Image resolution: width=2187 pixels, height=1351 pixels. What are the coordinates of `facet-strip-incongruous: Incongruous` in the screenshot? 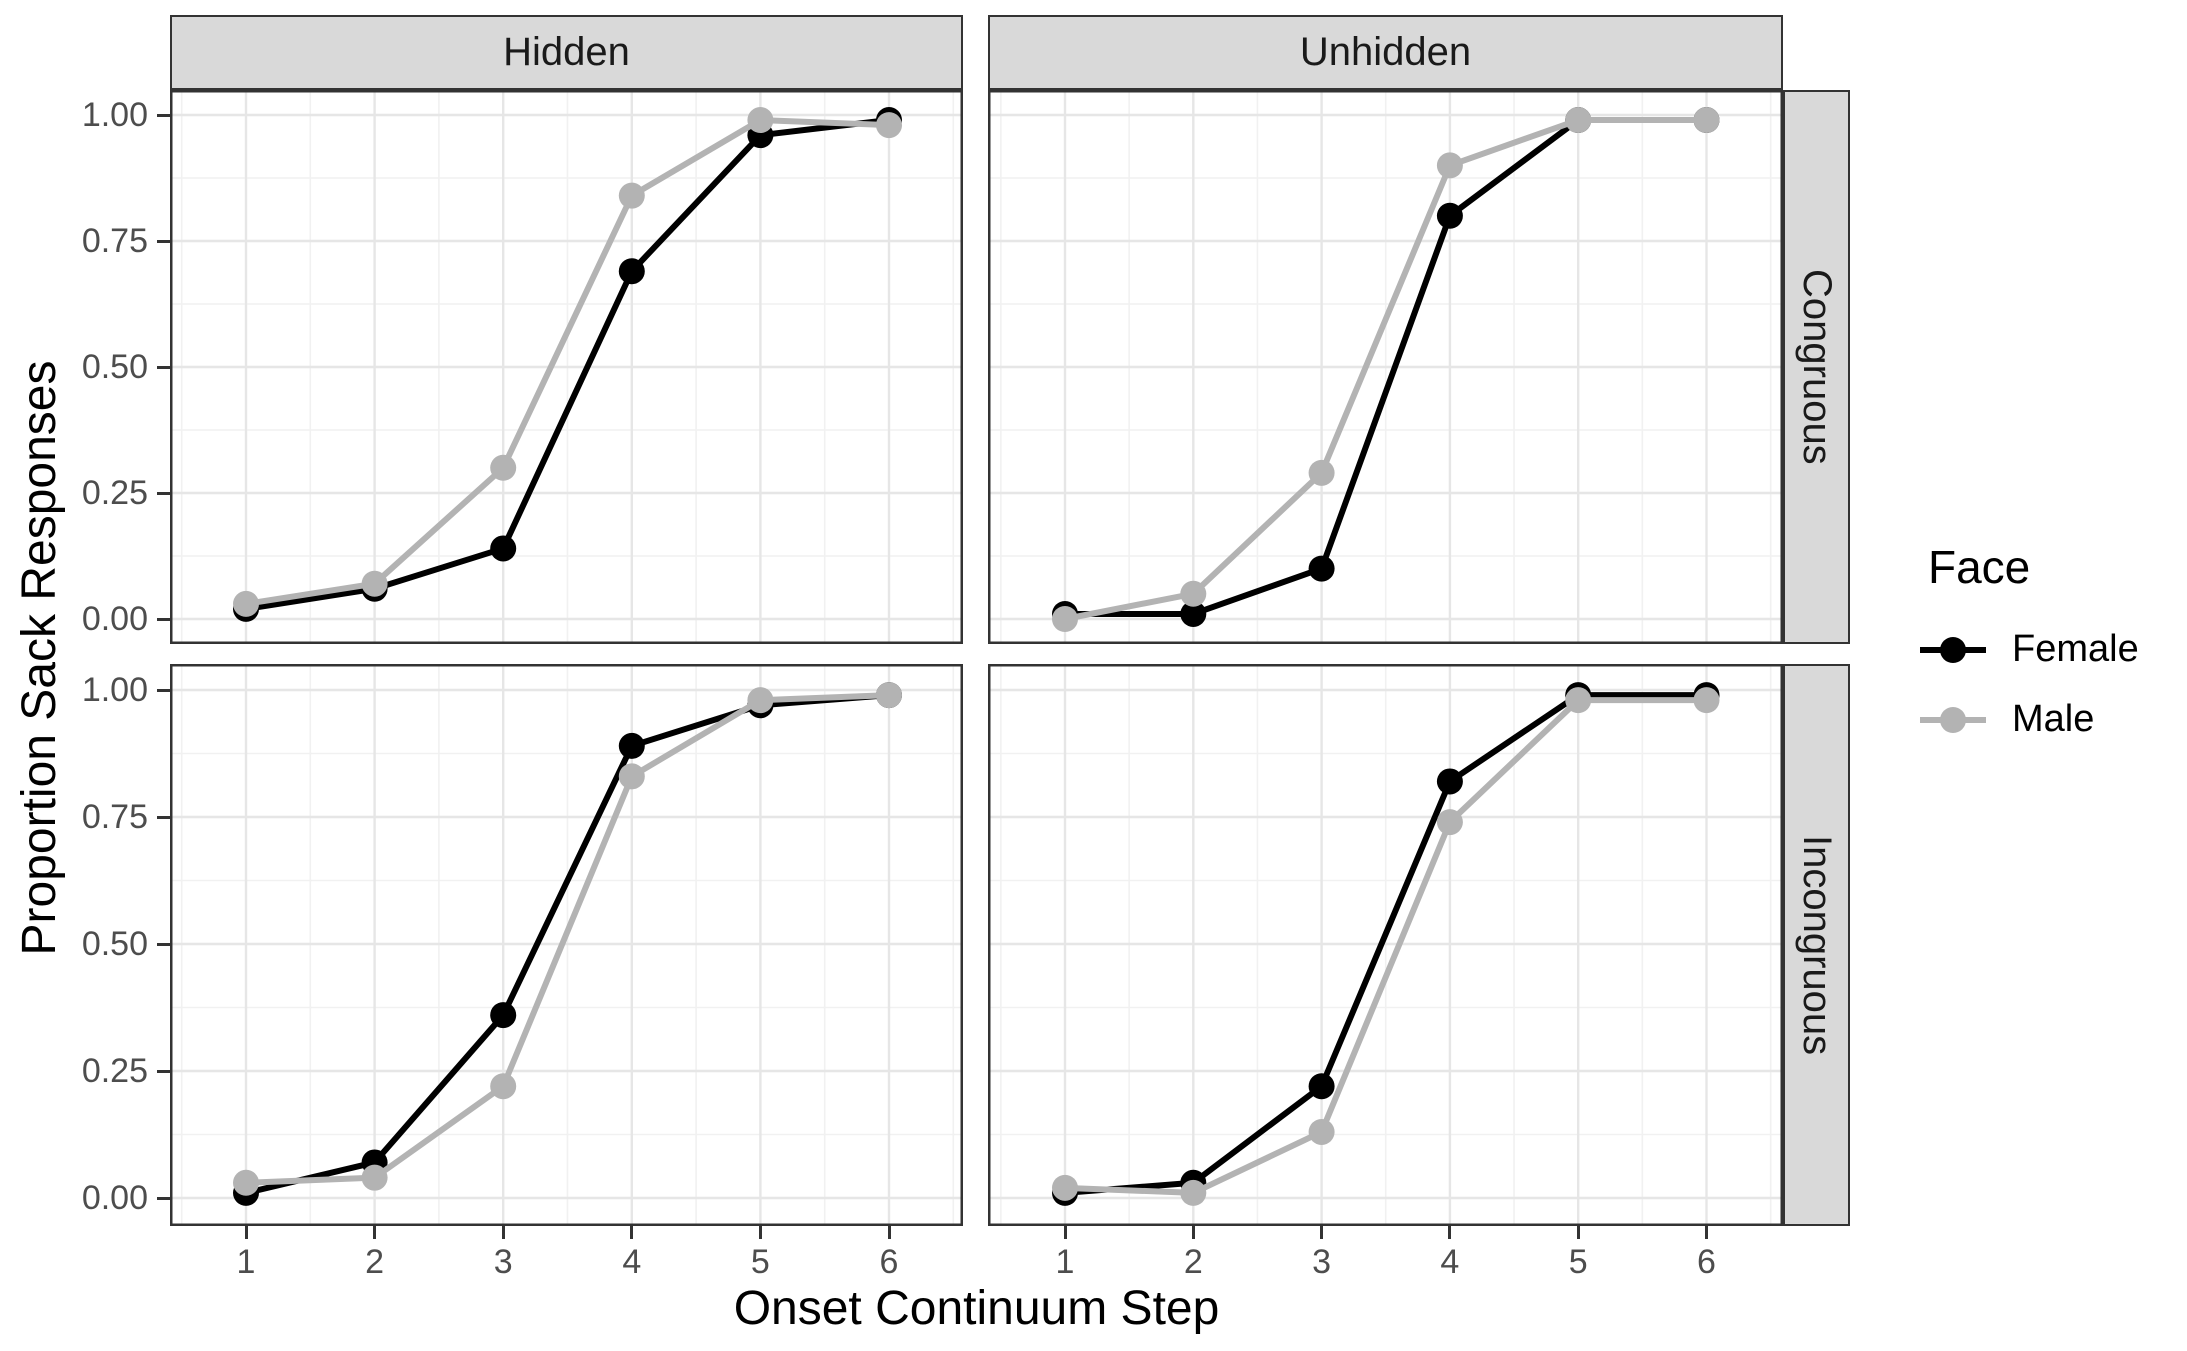 It's located at (1816, 945).